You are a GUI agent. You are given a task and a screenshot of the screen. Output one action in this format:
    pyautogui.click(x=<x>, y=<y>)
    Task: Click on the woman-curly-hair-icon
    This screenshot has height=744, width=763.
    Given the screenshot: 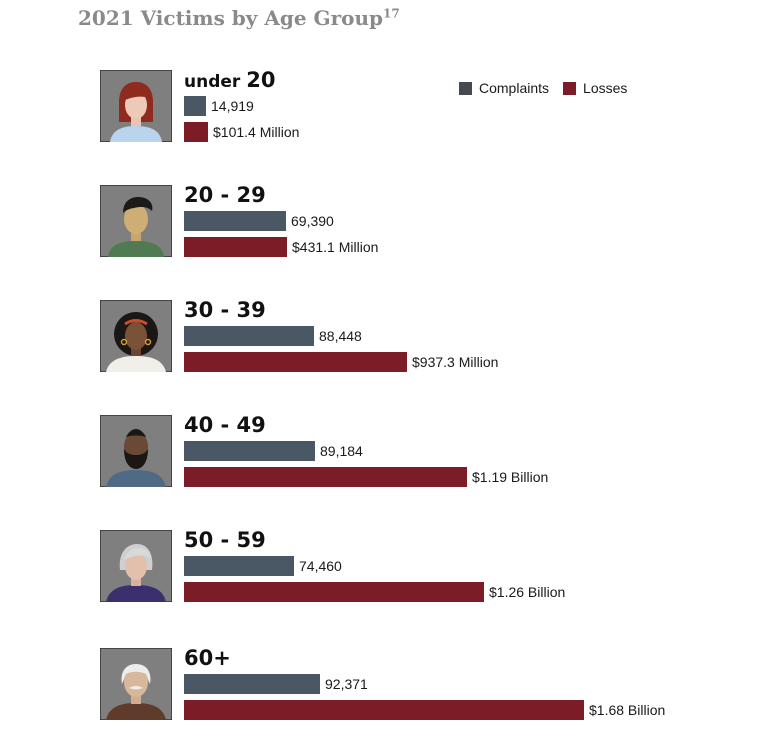 What is the action you would take?
    pyautogui.click(x=136, y=336)
    